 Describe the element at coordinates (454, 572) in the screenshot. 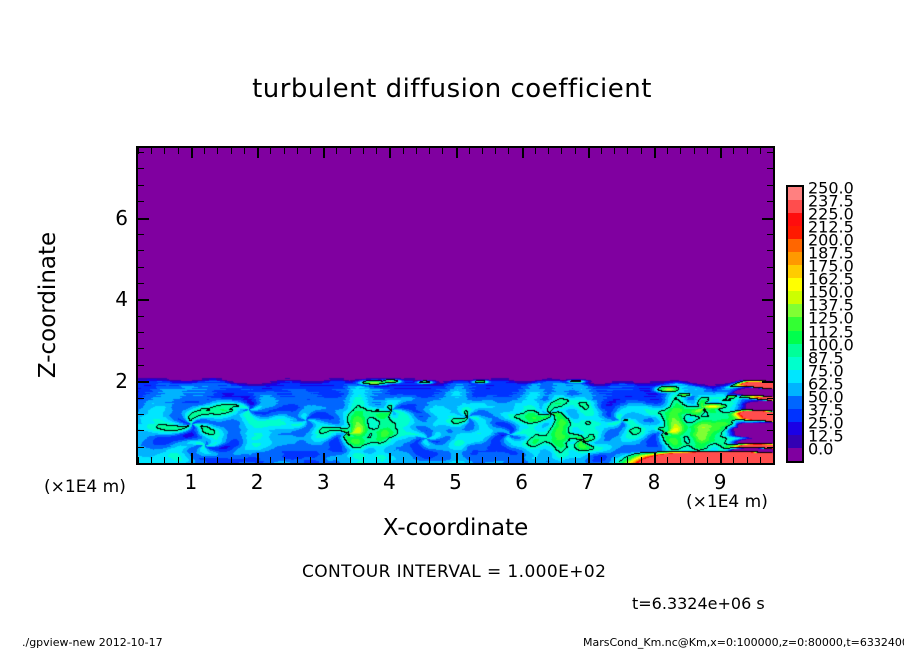

I see `contour-interval-note: CONTOUR INTERVAL = 1.000E+02` at that location.